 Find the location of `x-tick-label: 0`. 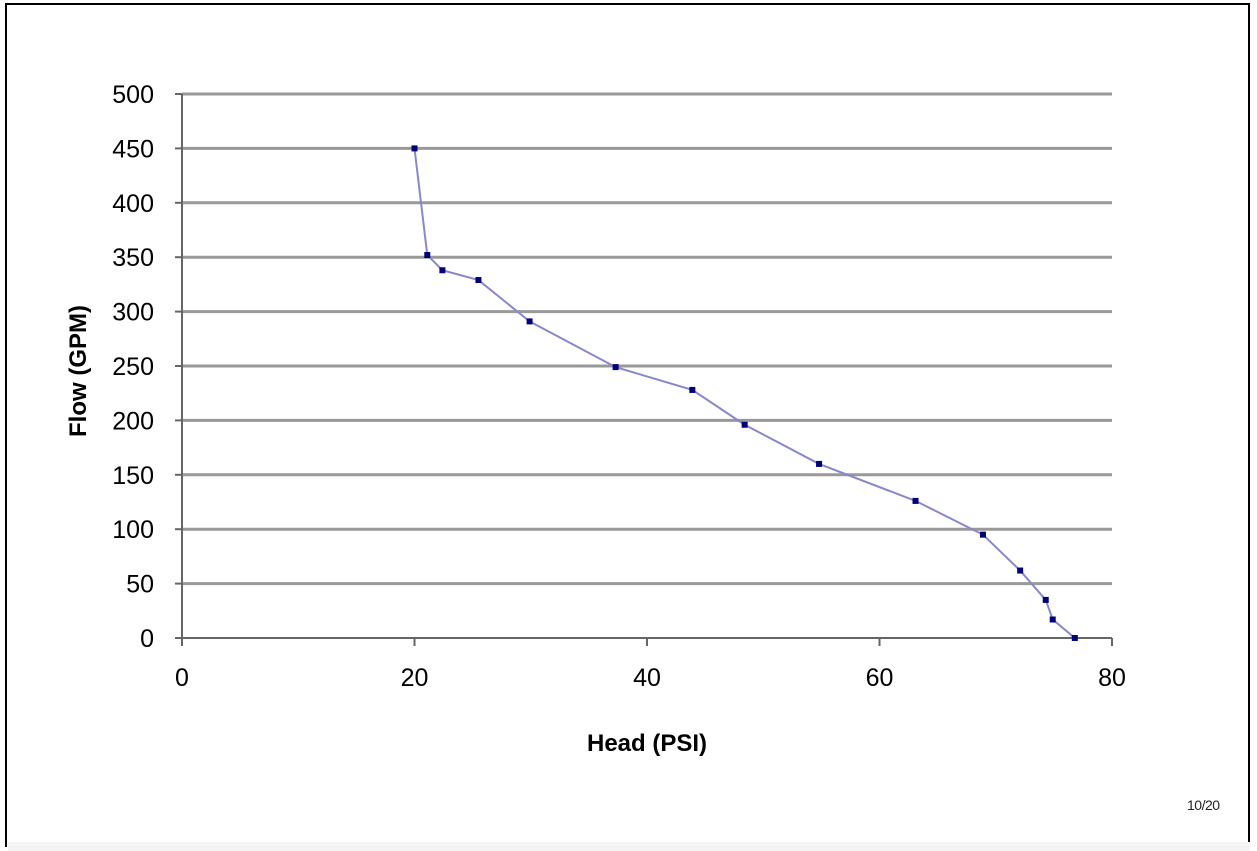

x-tick-label: 0 is located at coordinates (182, 678).